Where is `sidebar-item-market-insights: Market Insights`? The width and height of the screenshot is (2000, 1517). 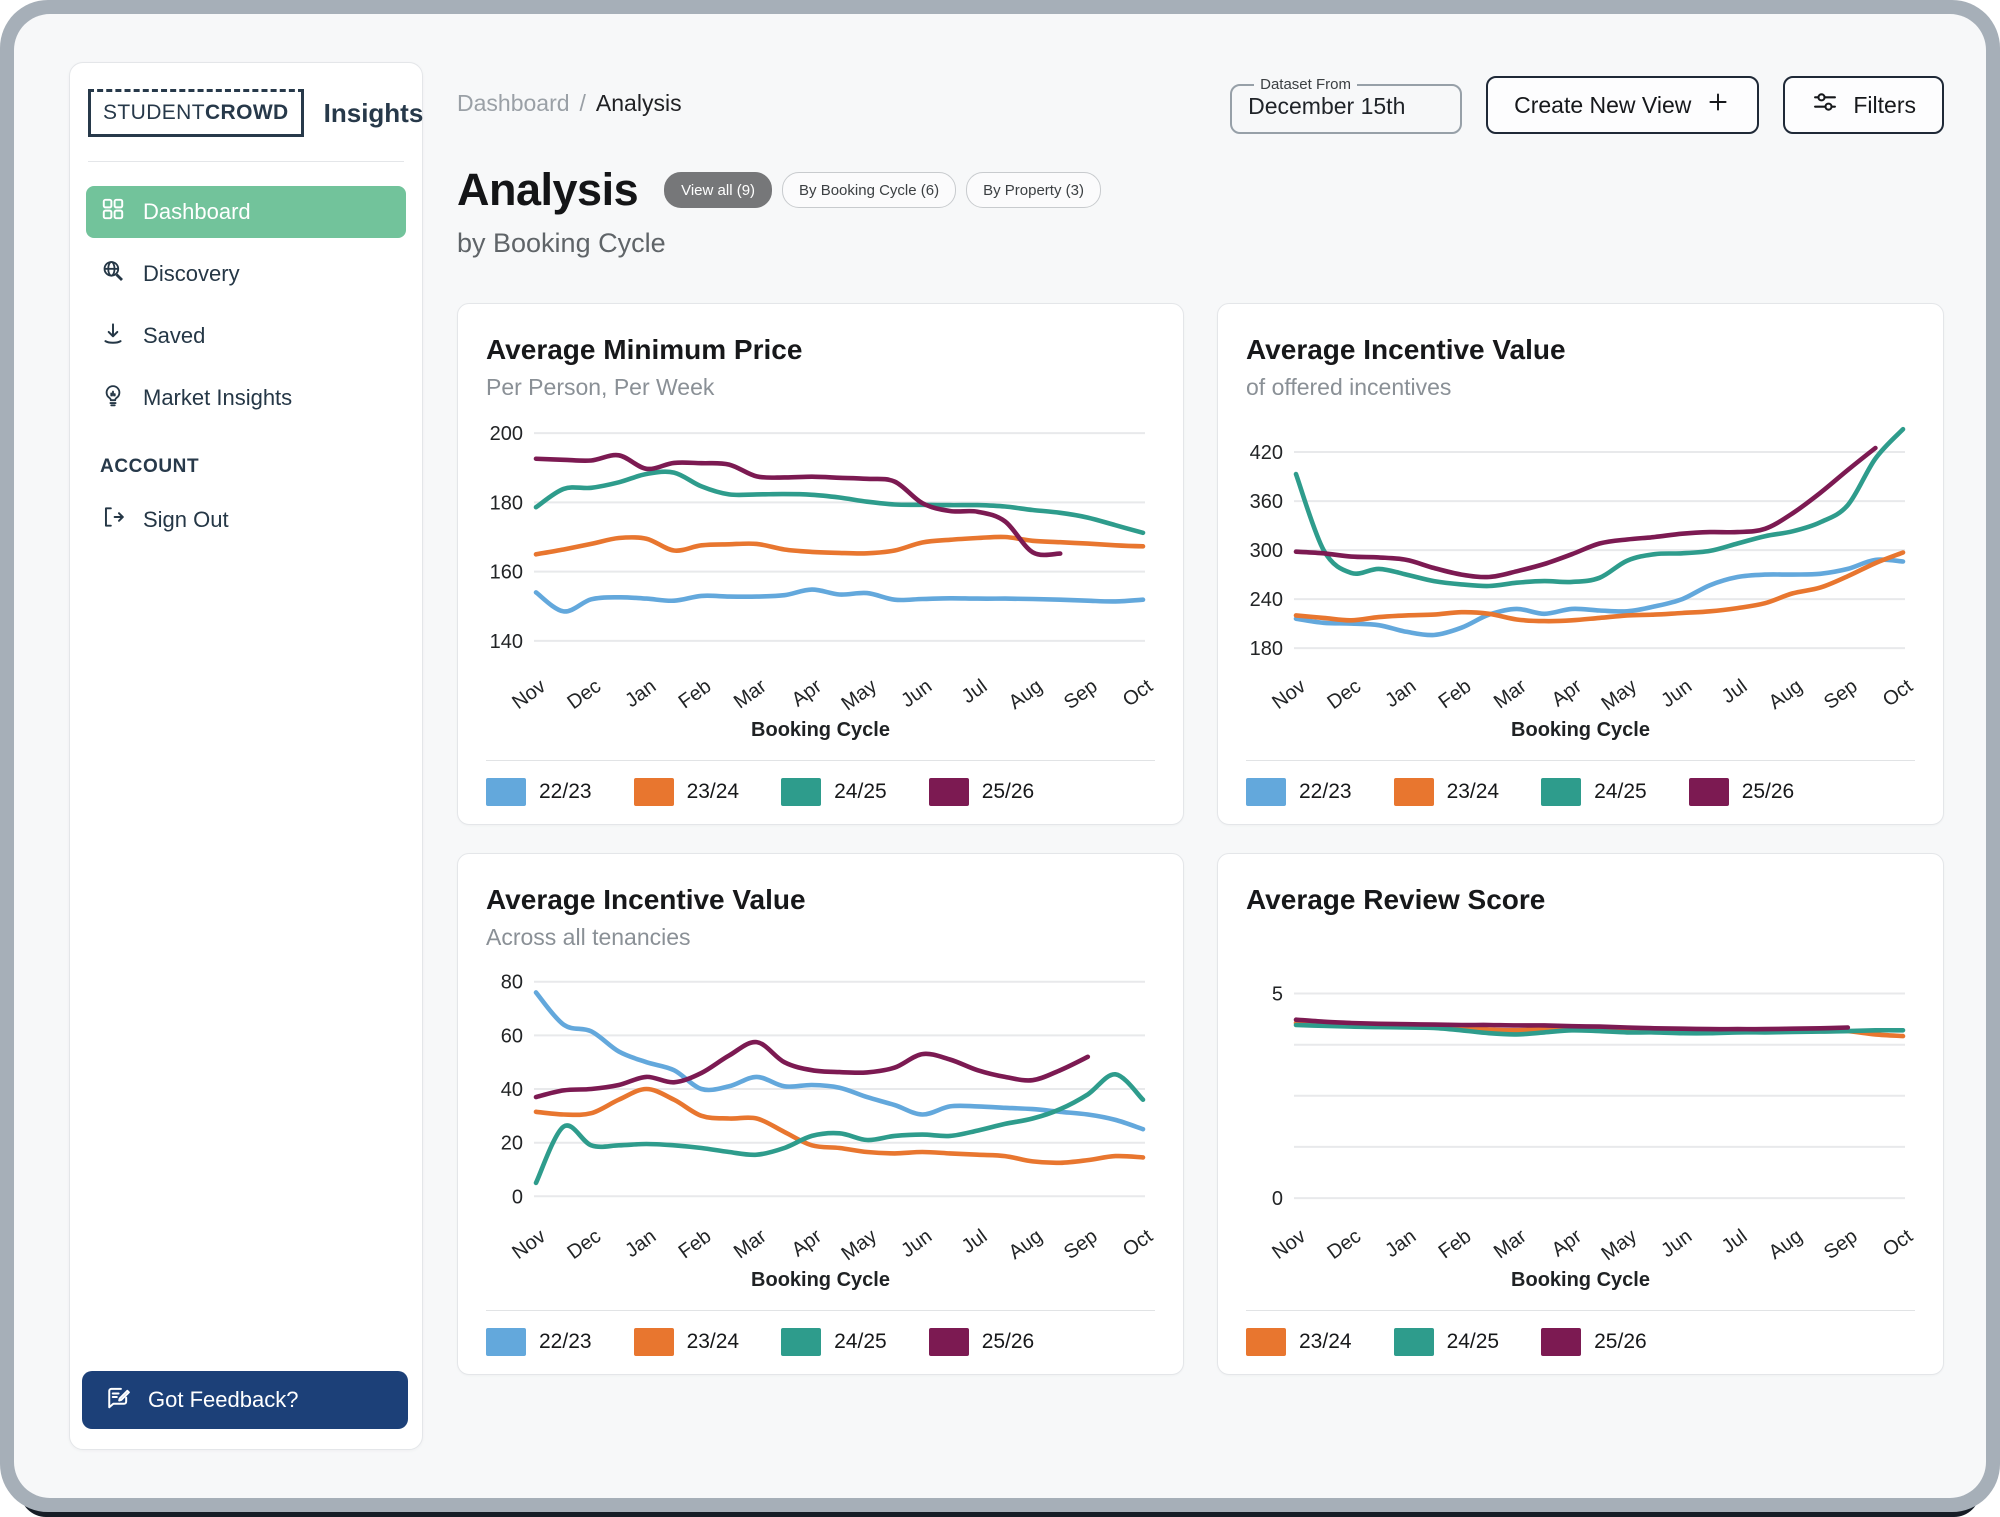 sidebar-item-market-insights: Market Insights is located at coordinates (246, 398).